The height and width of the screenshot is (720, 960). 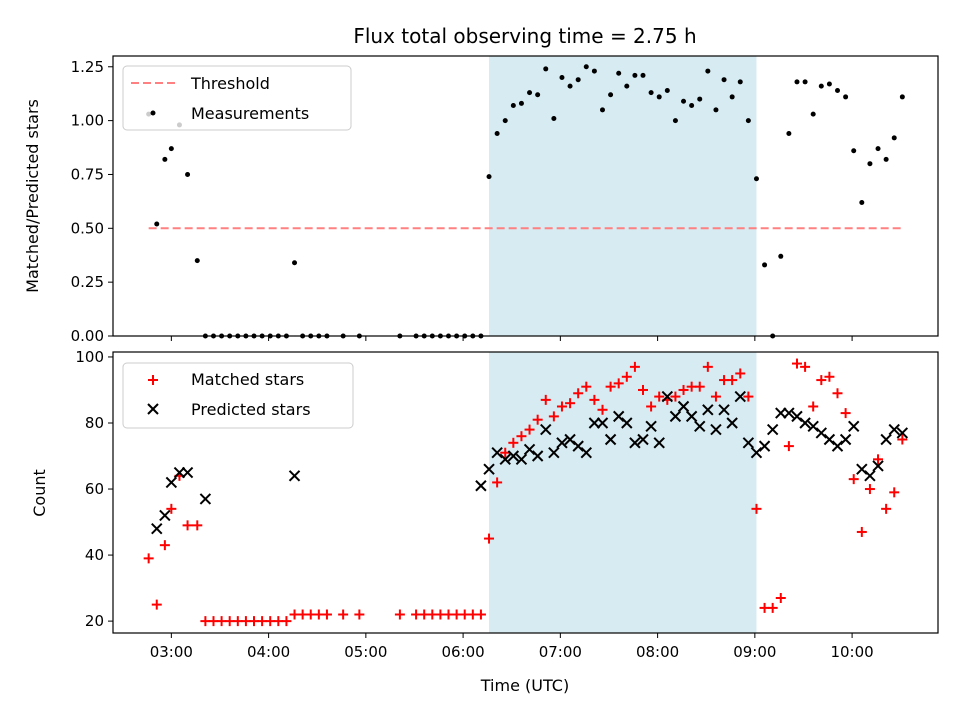 I want to click on bottom-y-axis-label: Count, so click(x=39, y=493).